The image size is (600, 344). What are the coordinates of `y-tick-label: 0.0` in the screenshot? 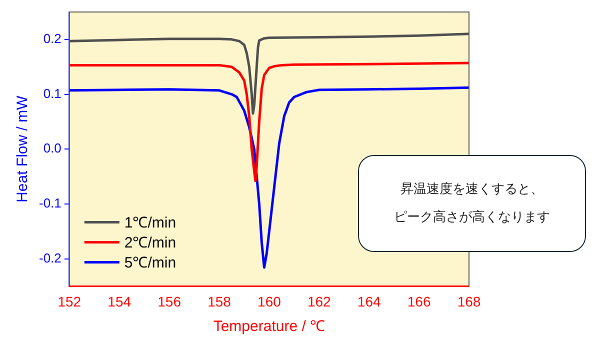 It's located at (52, 148).